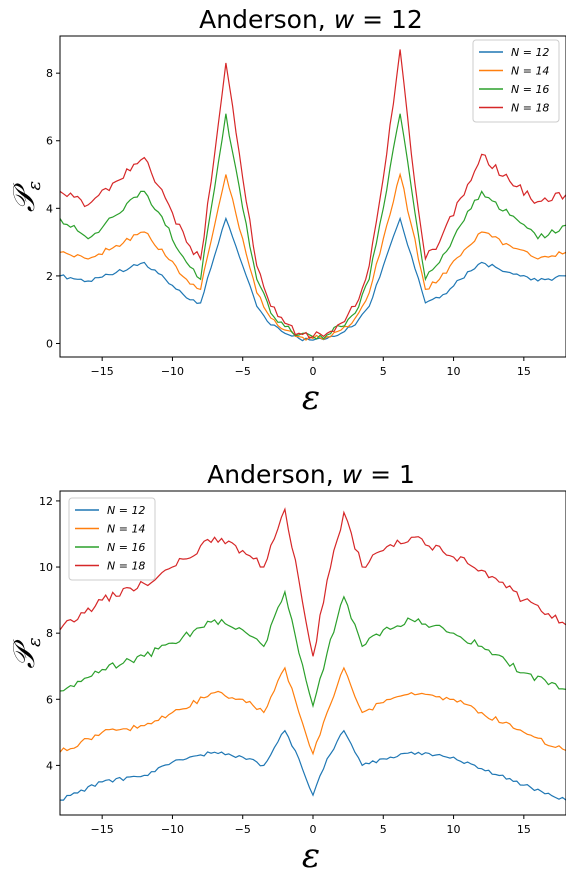  Describe the element at coordinates (46, 567) in the screenshot. I see `y-tick-label: 10` at that location.